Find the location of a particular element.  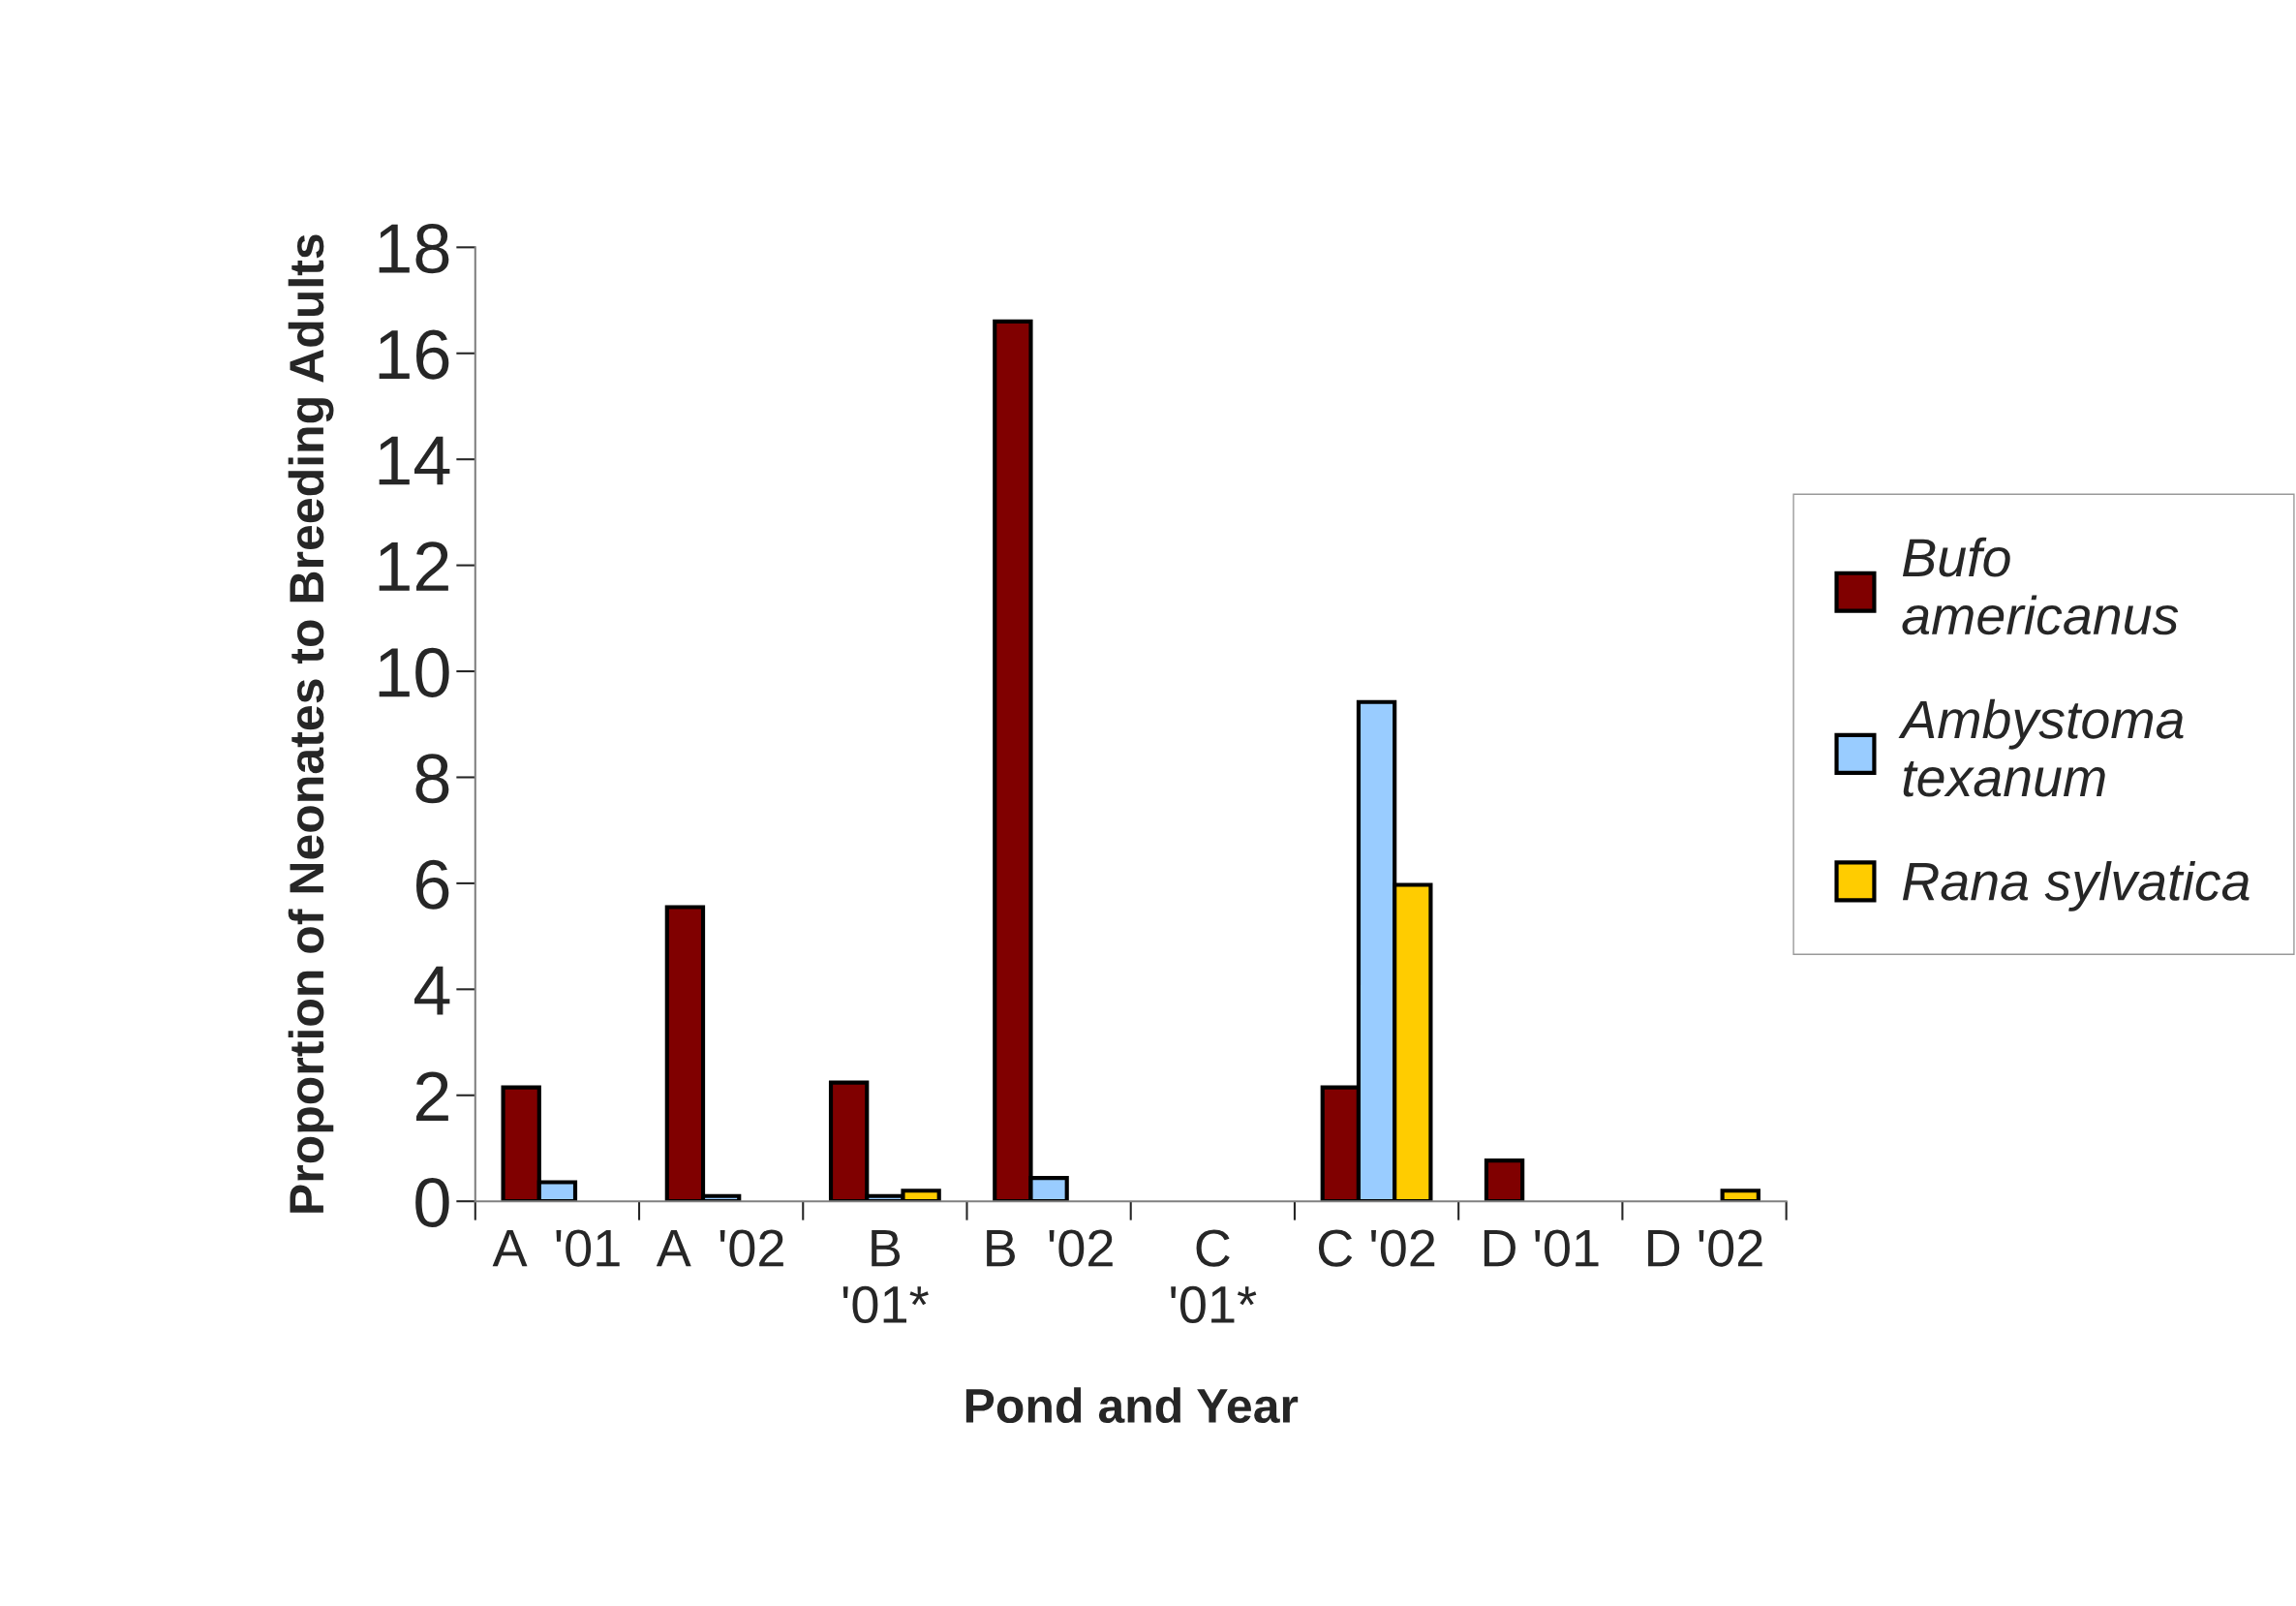

legend-label: Rana sylvatica is located at coordinates (2076, 886).